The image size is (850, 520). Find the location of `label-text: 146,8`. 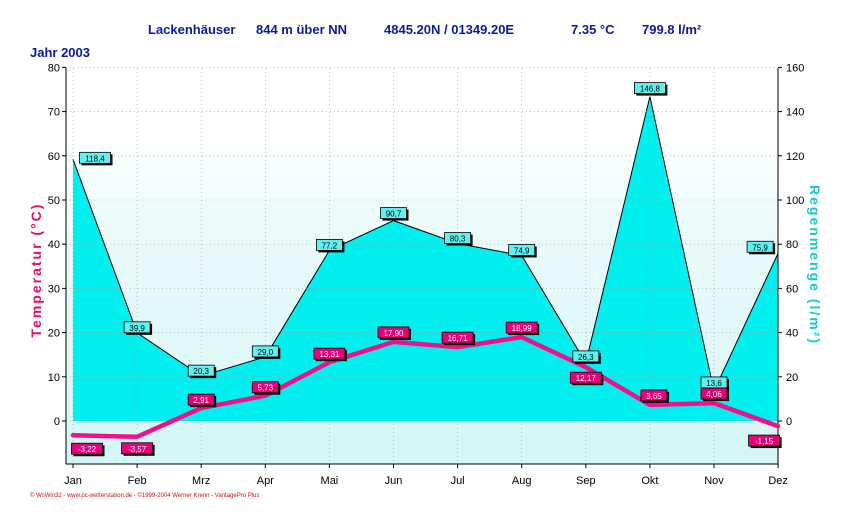

label-text: 146,8 is located at coordinates (650, 89).